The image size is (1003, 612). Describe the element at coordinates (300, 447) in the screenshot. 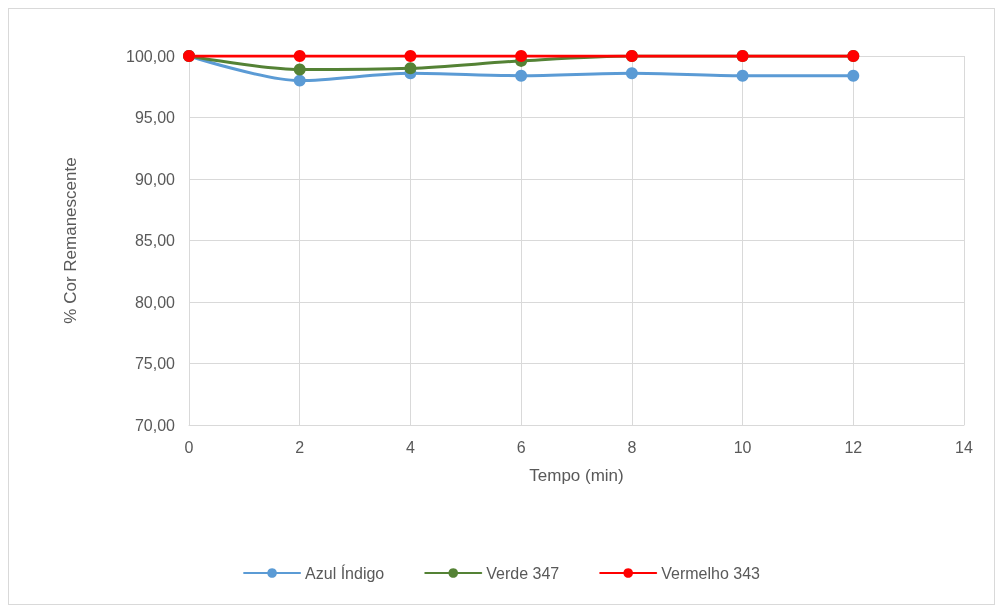

I see `x-tick-label: 2` at that location.